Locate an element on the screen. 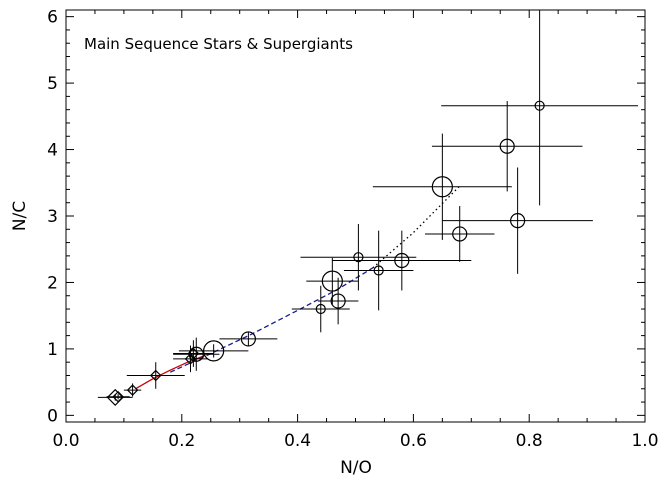 Image resolution: width=664 pixels, height=484 pixels. y-tick-label: 5 is located at coordinates (52, 84).